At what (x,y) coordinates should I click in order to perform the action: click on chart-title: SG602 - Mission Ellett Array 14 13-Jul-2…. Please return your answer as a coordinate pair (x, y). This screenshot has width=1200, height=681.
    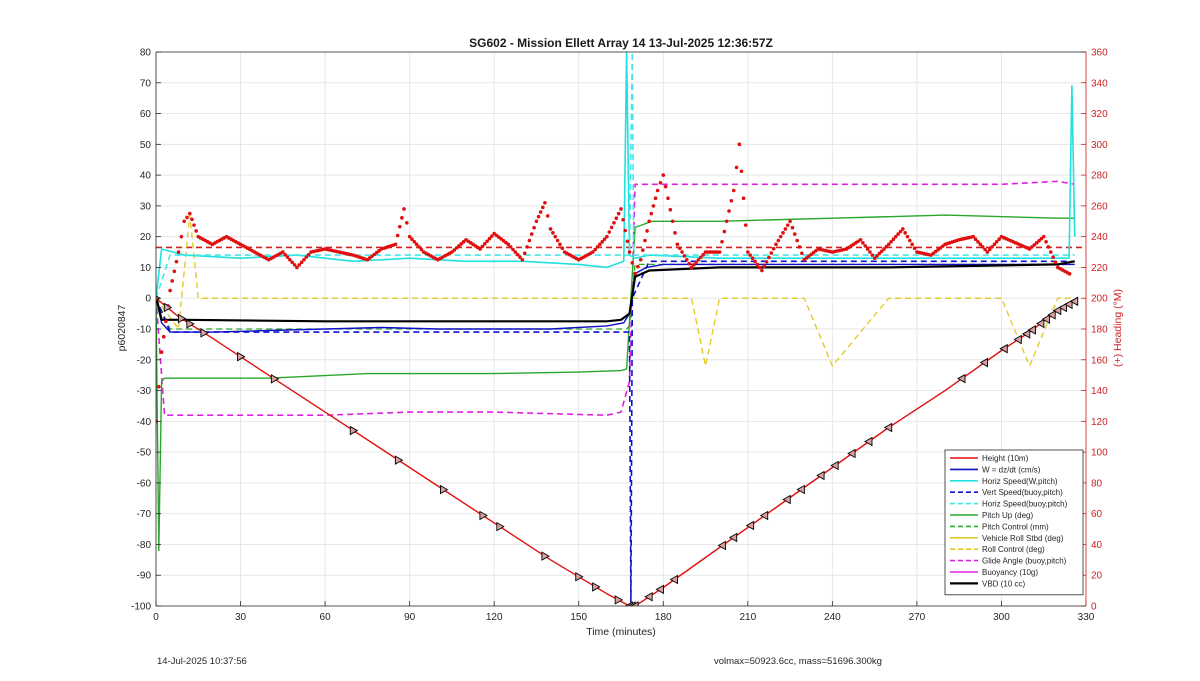
    Looking at the image, I should click on (621, 43).